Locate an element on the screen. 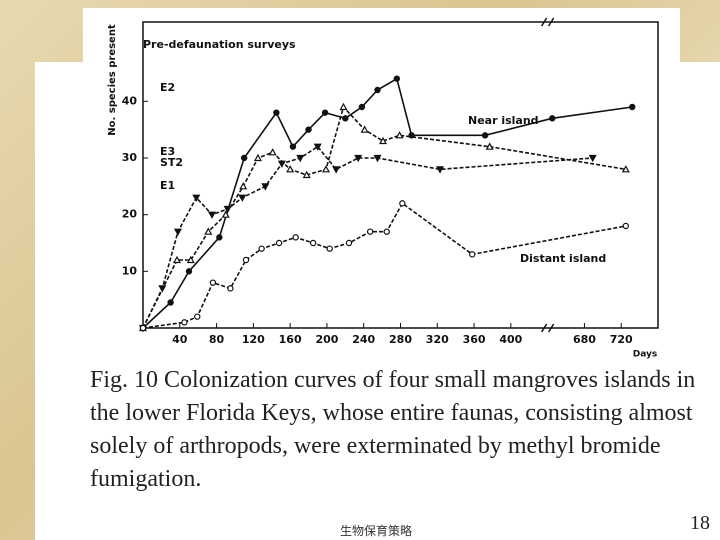 This screenshot has width=720, height=540. y-axis-label: No. species present is located at coordinates (112, 80).